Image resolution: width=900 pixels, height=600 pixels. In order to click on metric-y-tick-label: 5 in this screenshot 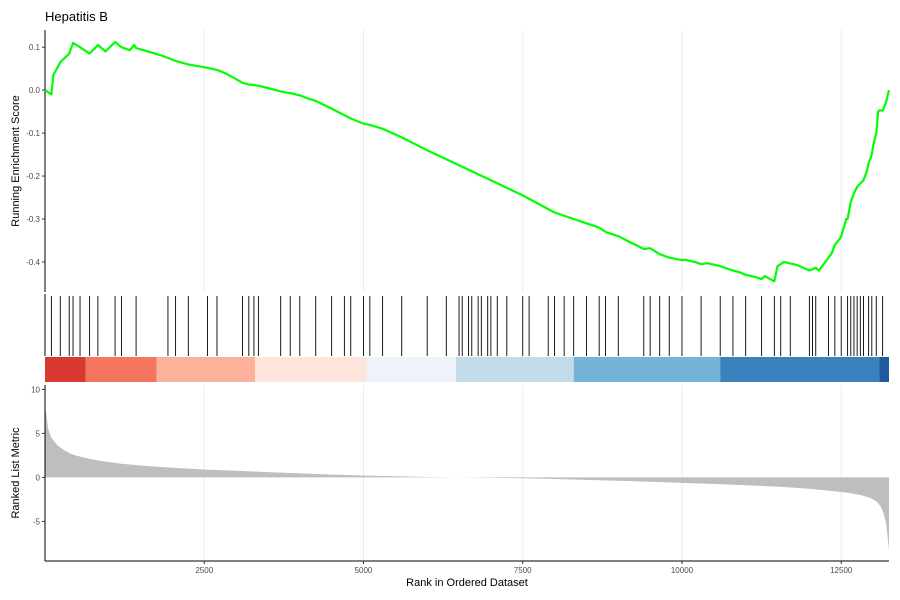, I will do `click(38, 433)`.